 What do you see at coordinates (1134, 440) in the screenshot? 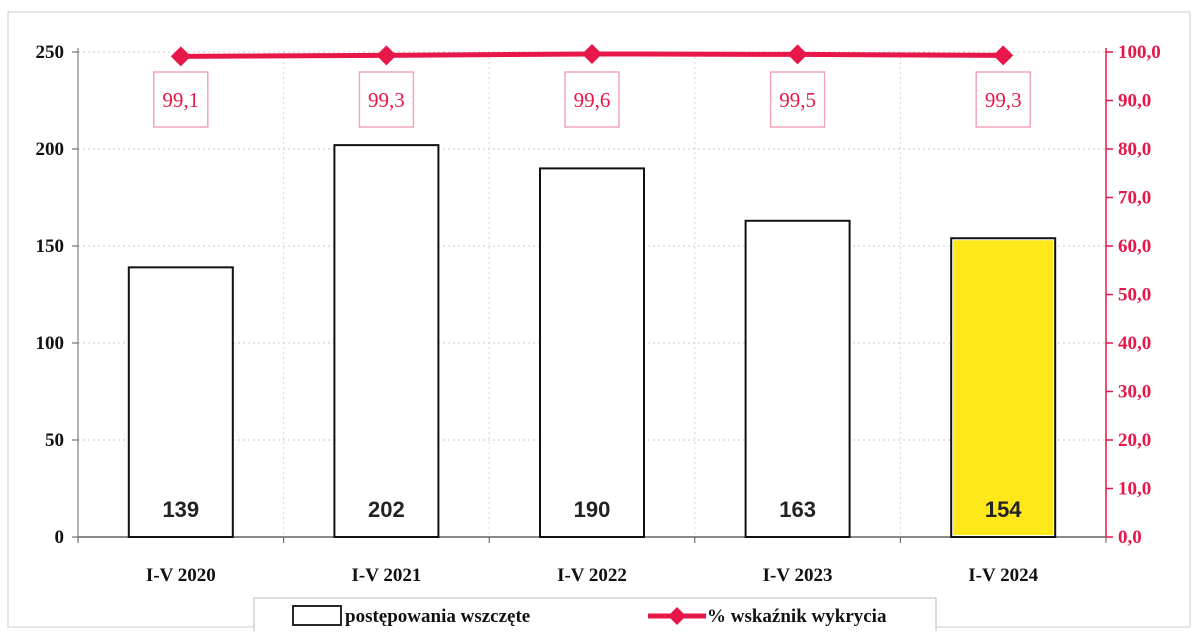
I see `right-tick-label: 20,0` at bounding box center [1134, 440].